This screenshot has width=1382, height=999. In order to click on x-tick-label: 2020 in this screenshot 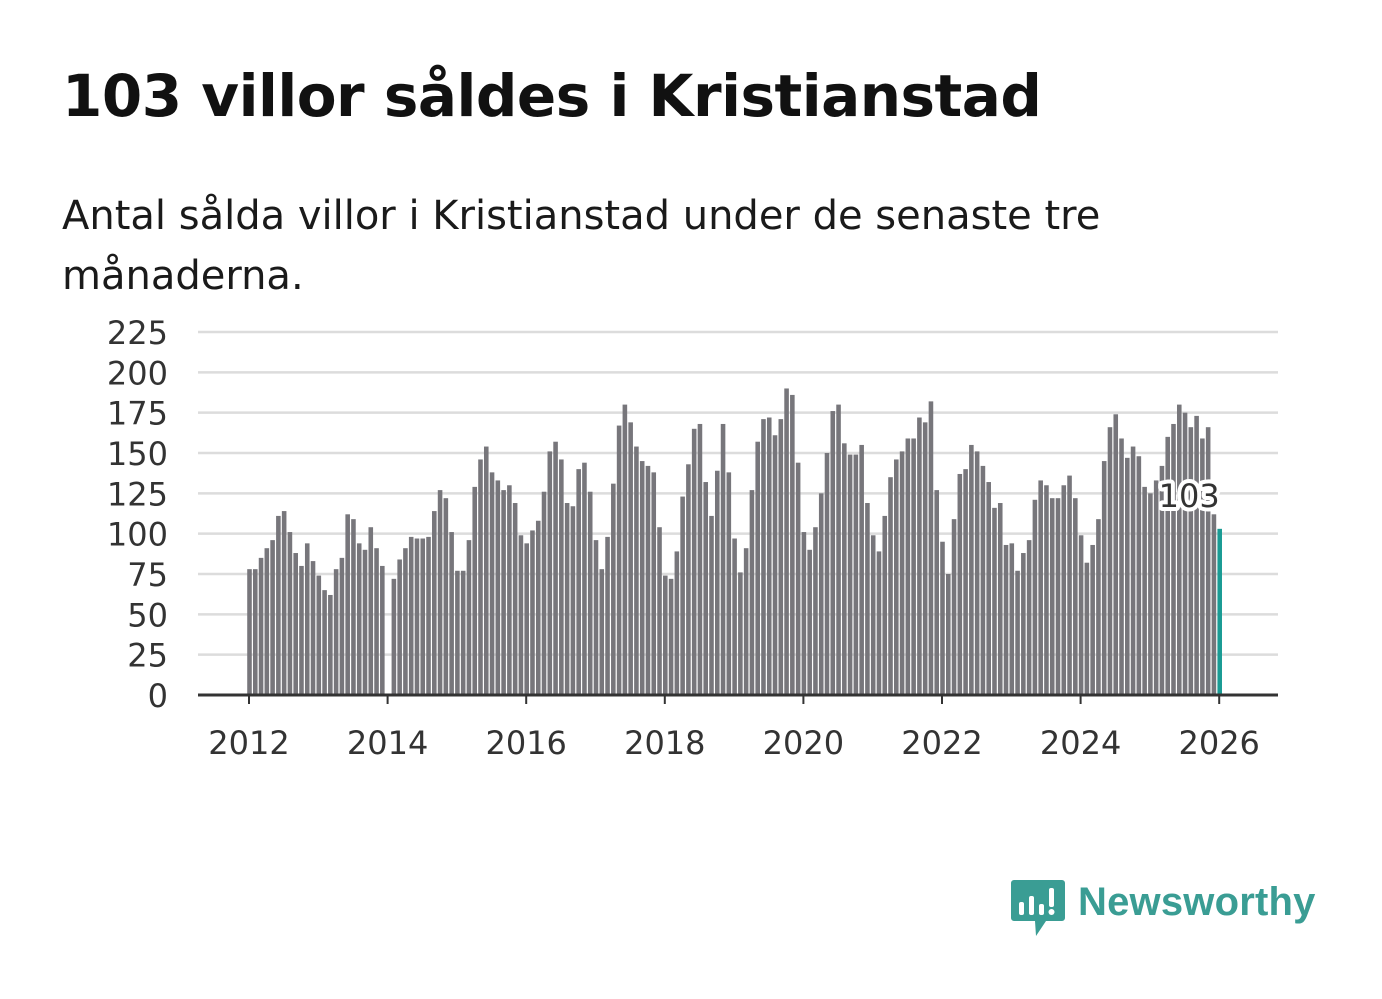, I will do `click(803, 743)`.